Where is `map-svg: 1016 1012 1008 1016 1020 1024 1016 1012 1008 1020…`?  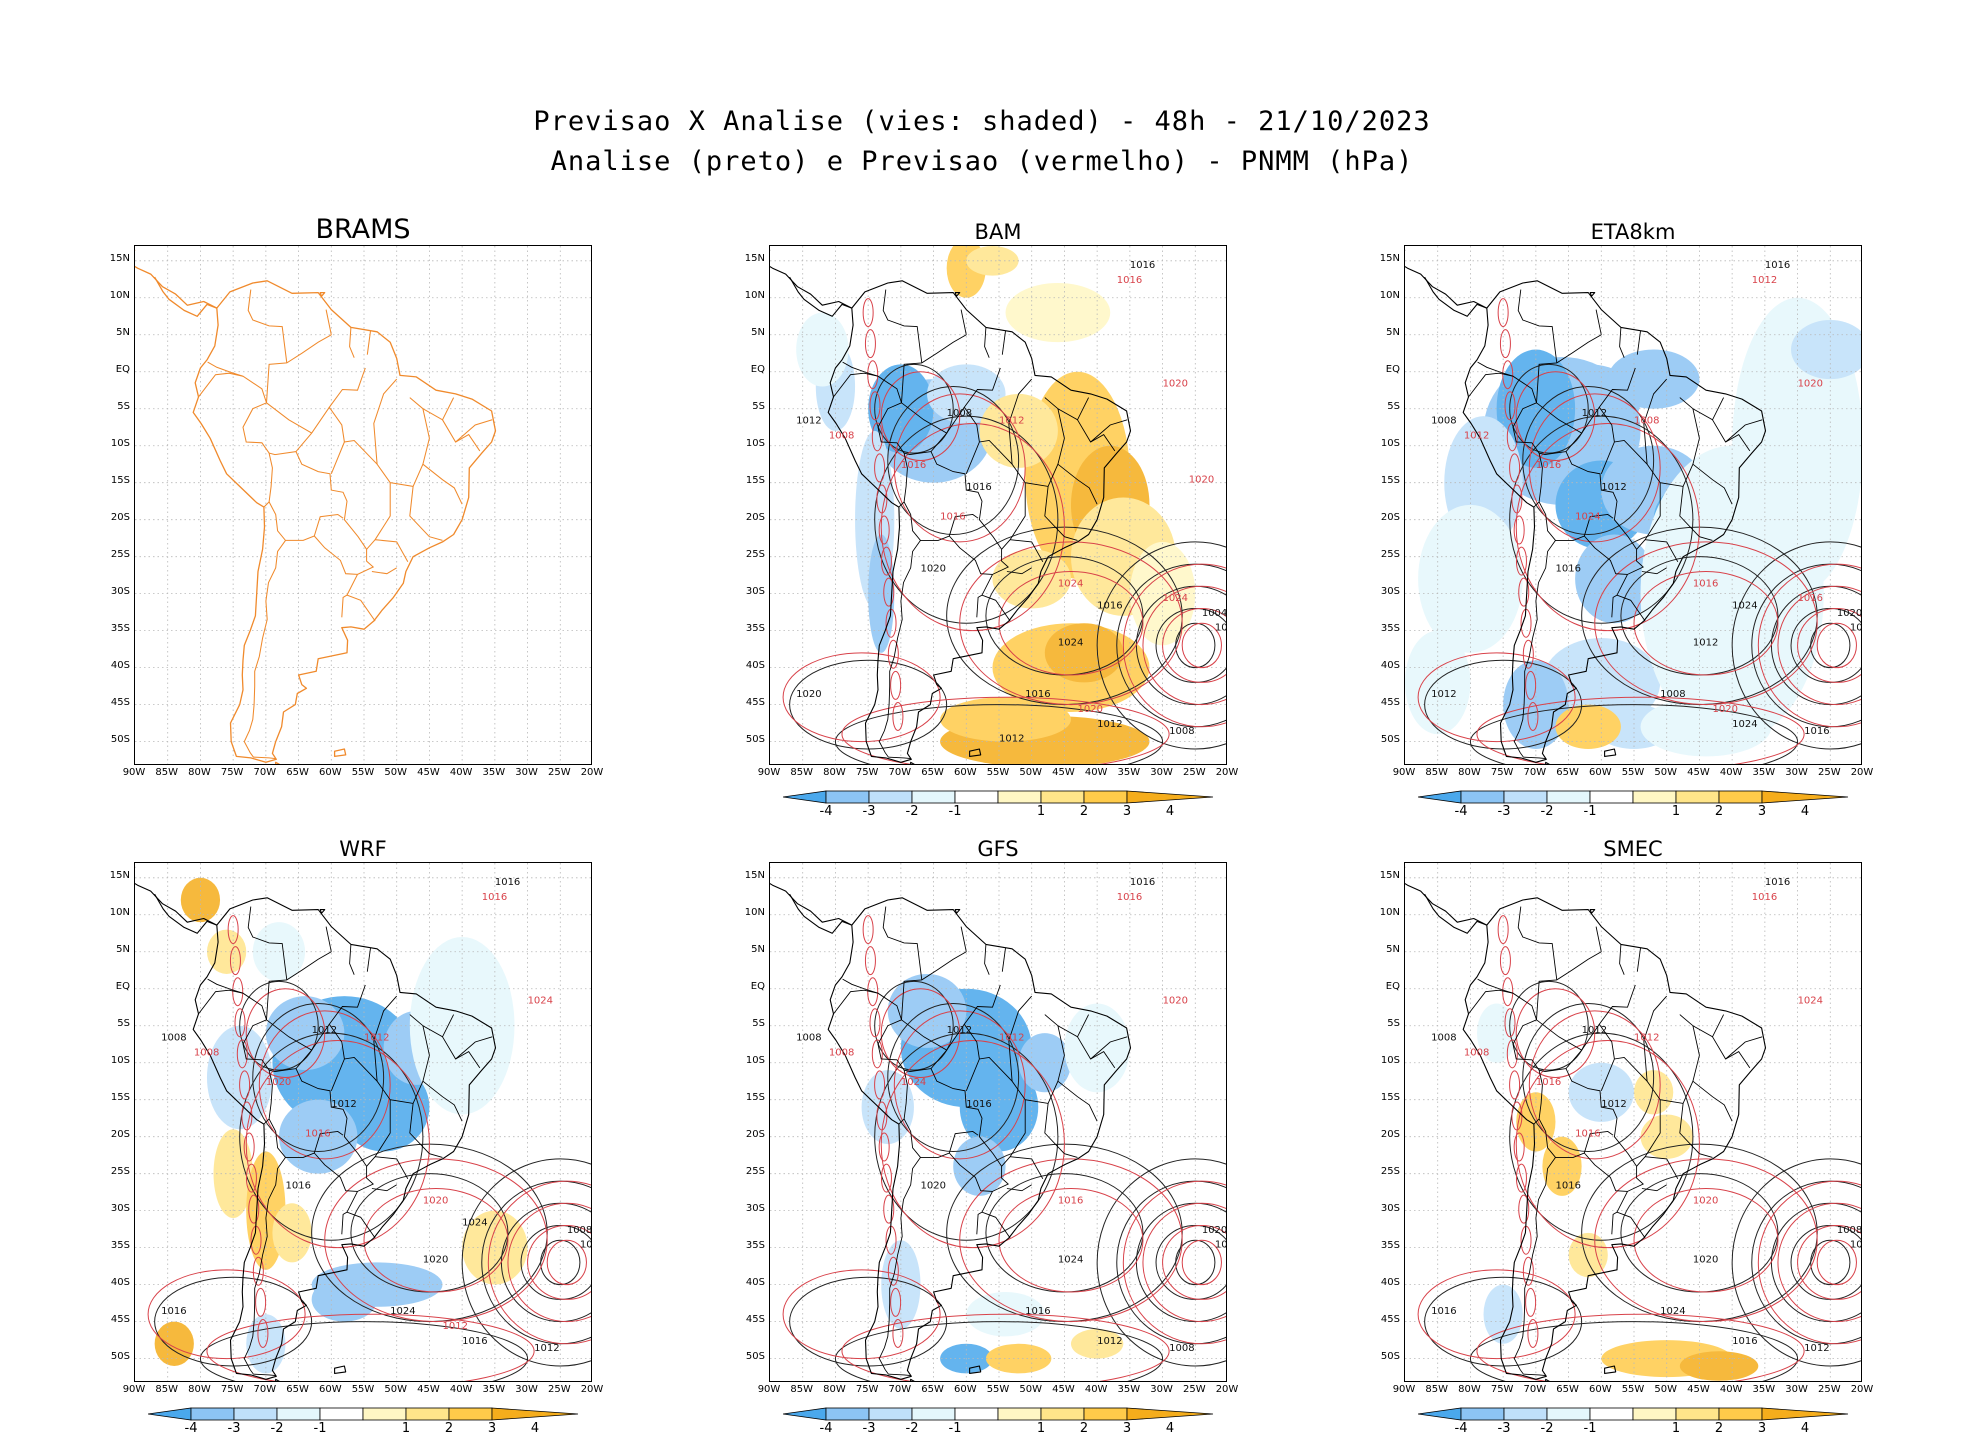 map-svg: 1016 1012 1008 1016 1020 1024 1016 1012 1008 1020… is located at coordinates (998, 1122).